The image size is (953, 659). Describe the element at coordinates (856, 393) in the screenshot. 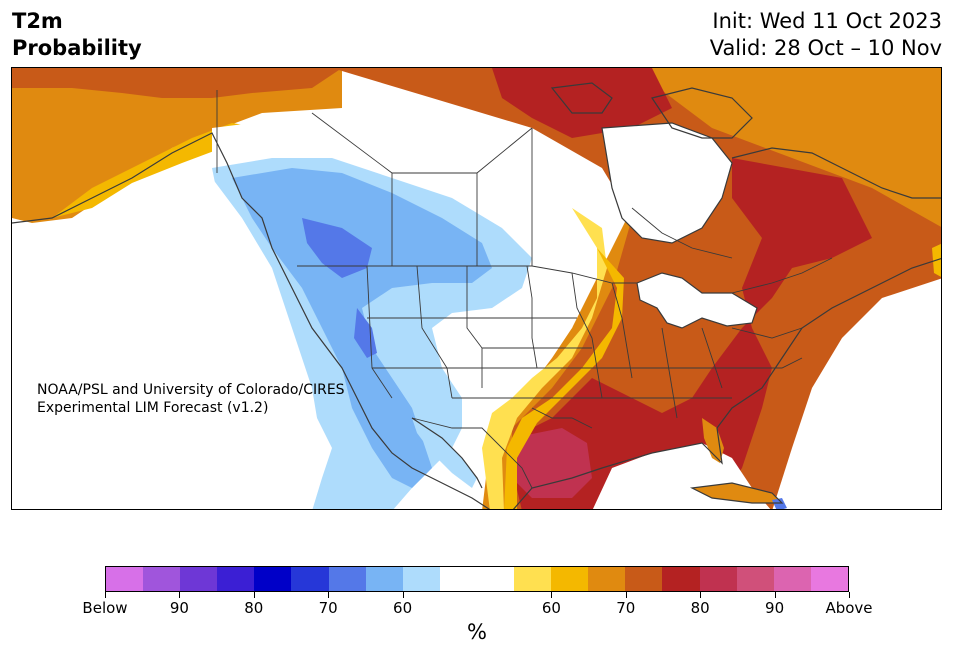

I see `atlantic-ocean` at that location.